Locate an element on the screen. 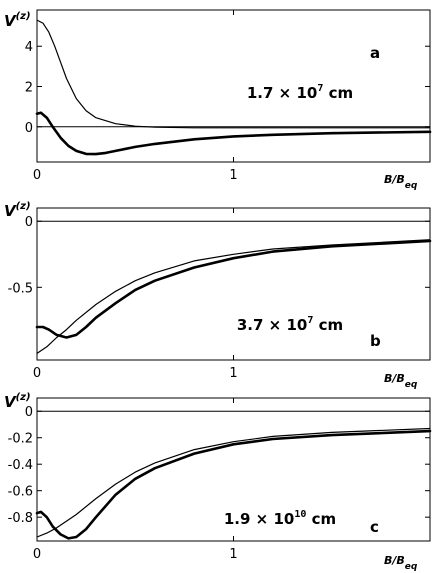 The height and width of the screenshot is (573, 436). y-tick-label: 4 is located at coordinates (29, 47).